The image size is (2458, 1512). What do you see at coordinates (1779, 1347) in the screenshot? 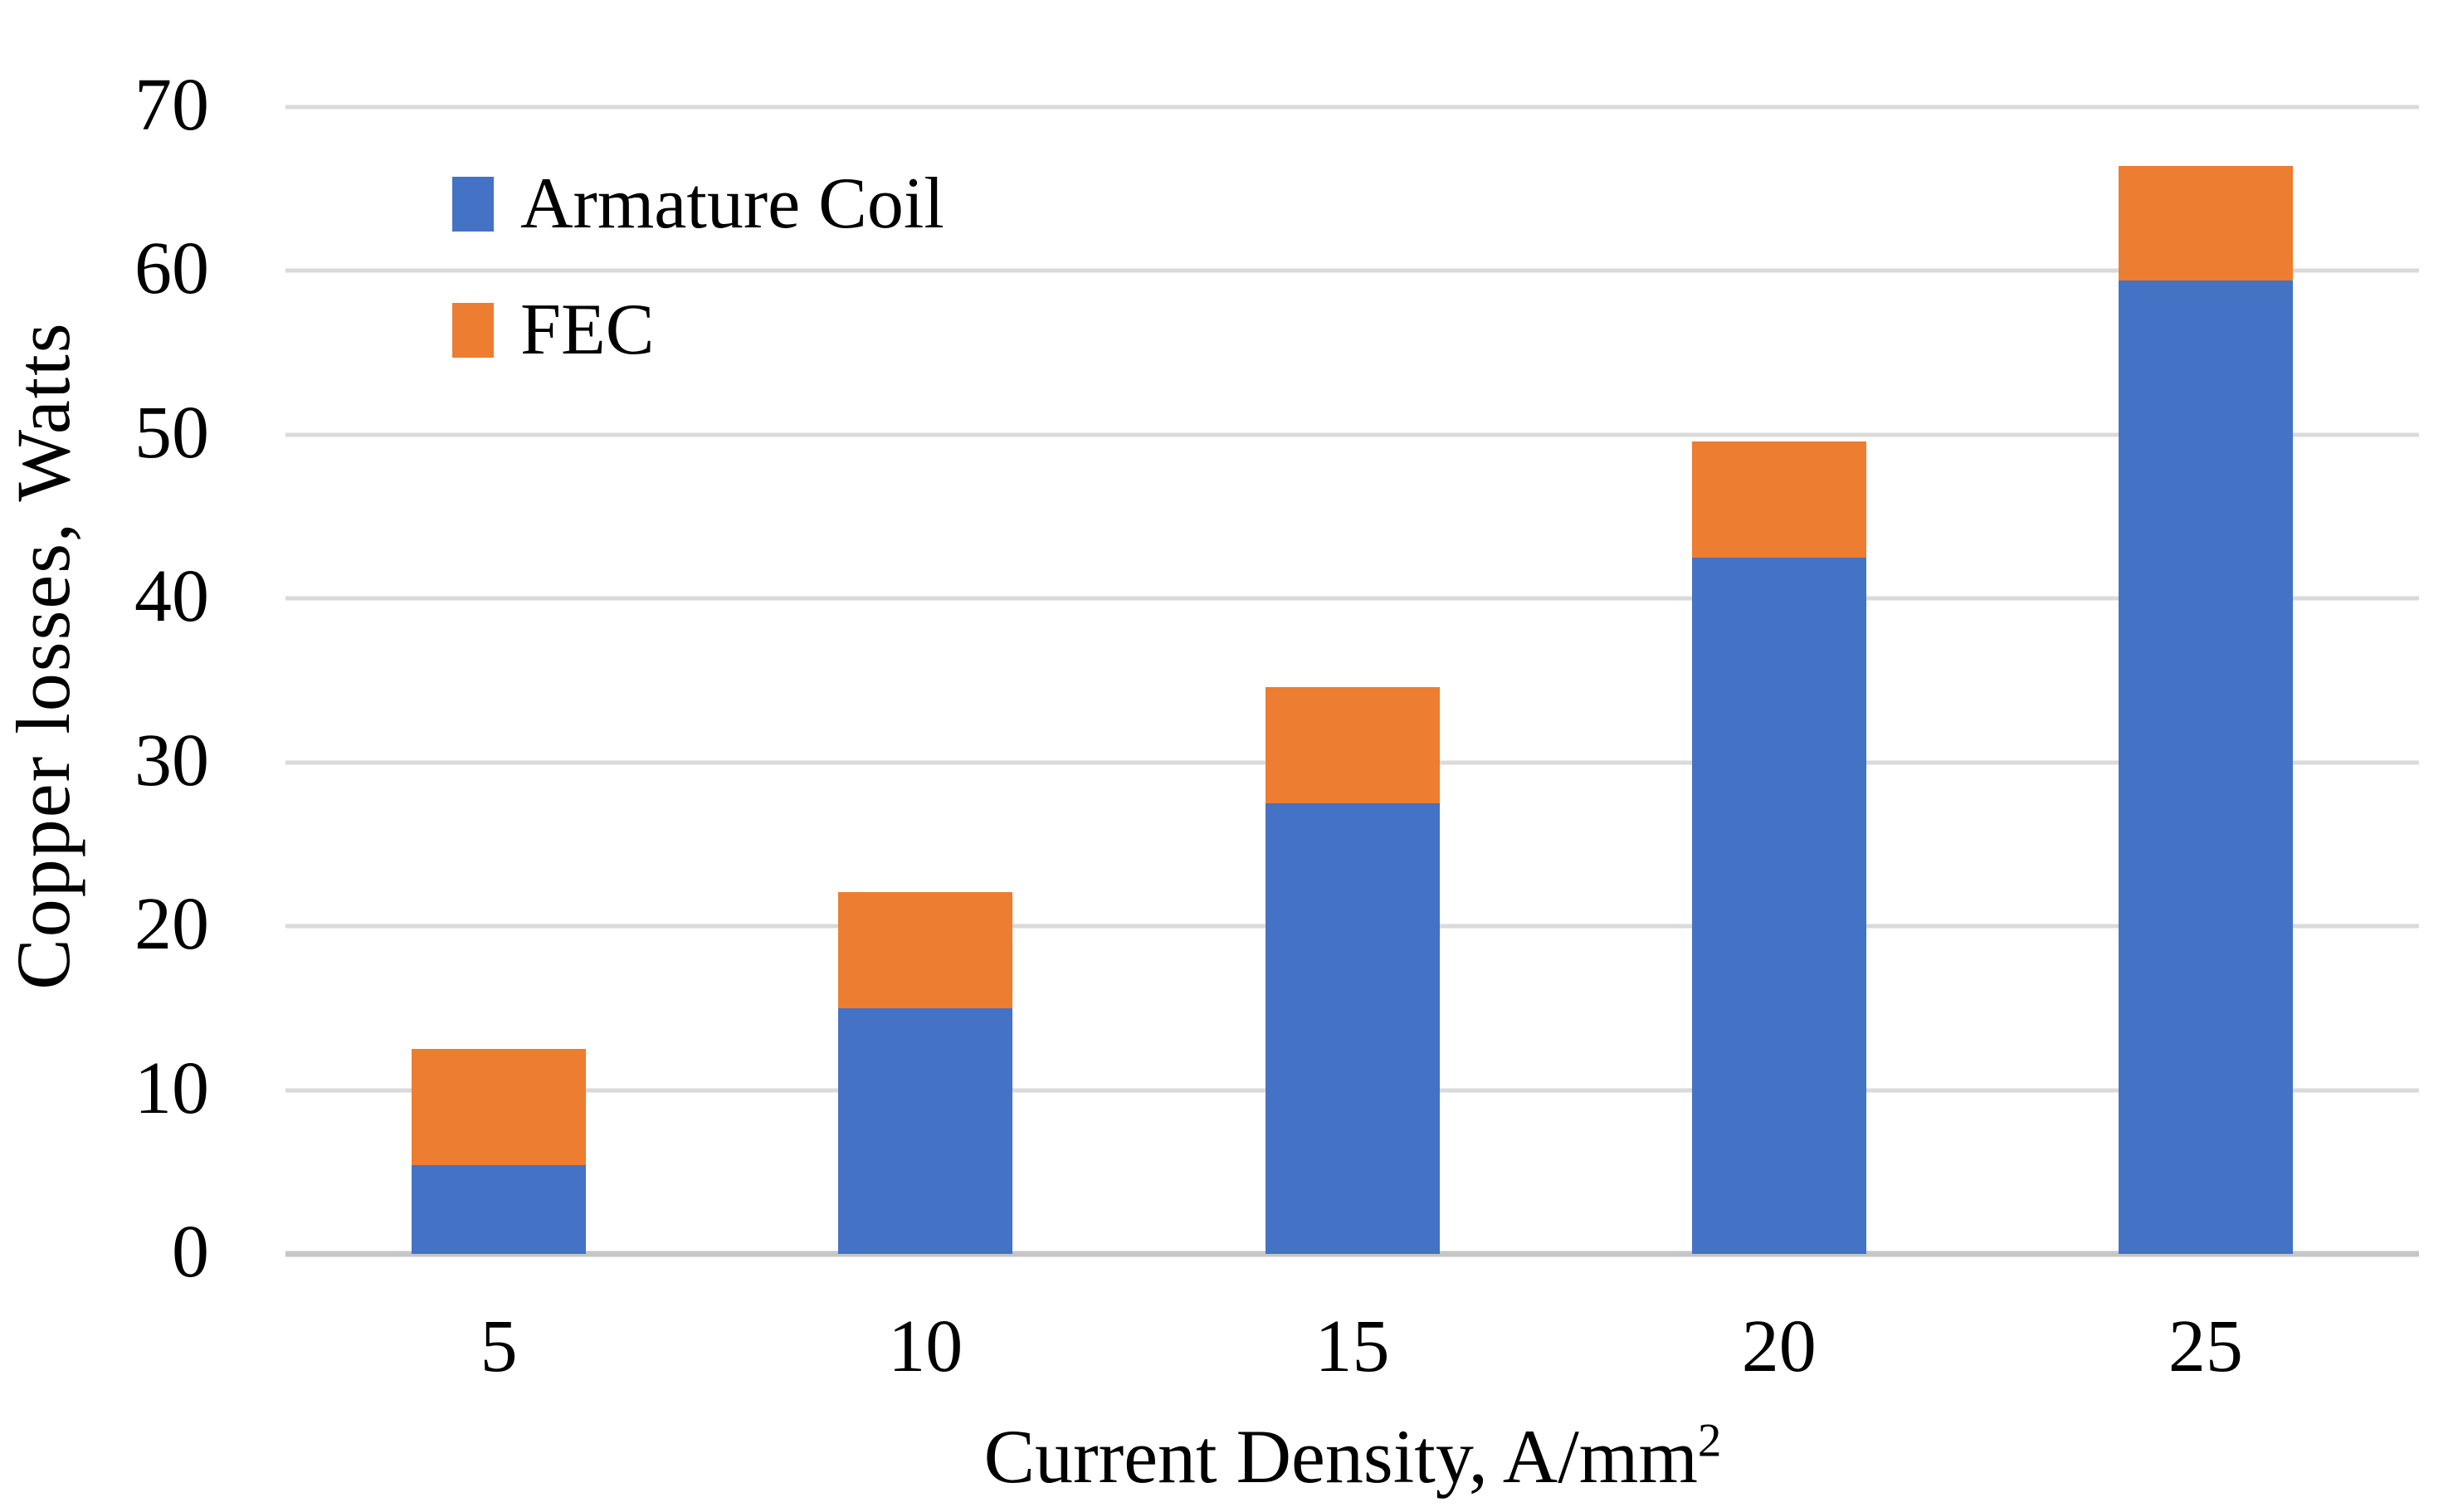
I see `x-tick-label-20: 20` at bounding box center [1779, 1347].